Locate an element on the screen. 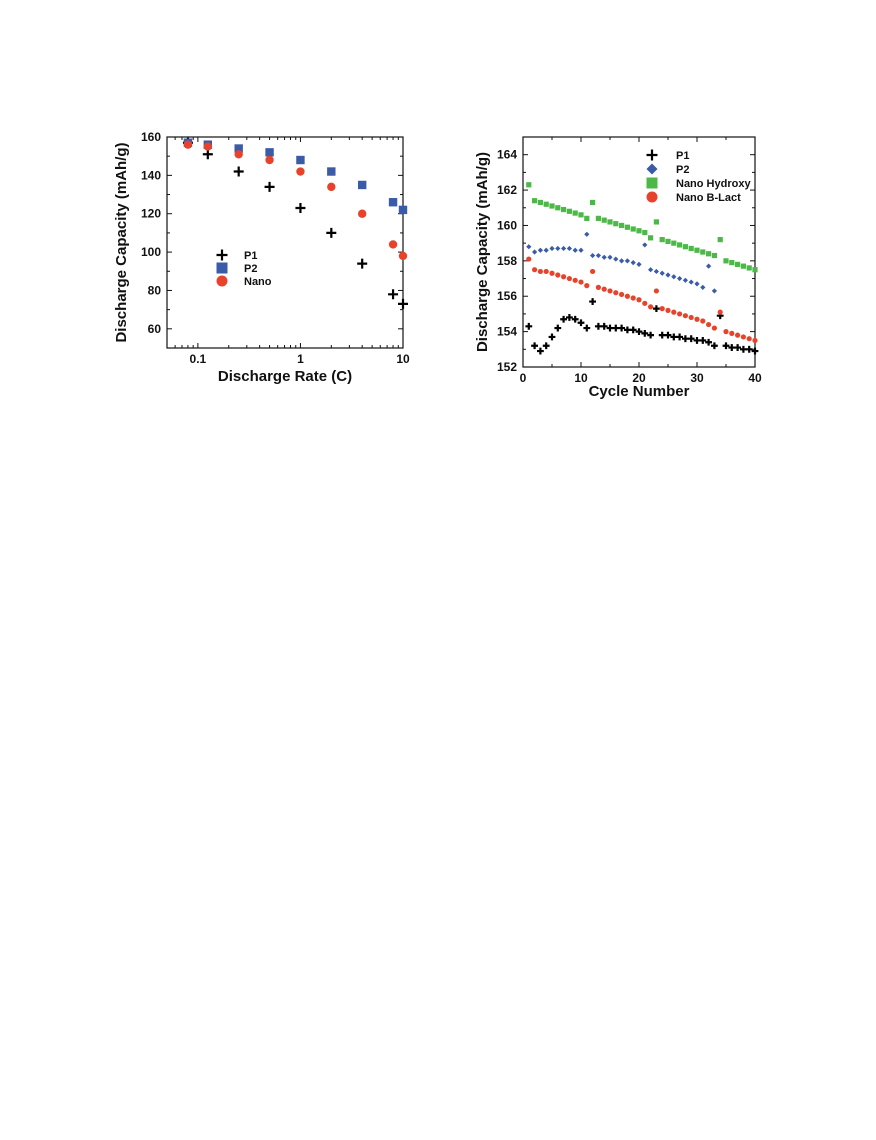  plot-frame is located at coordinates (285, 242).